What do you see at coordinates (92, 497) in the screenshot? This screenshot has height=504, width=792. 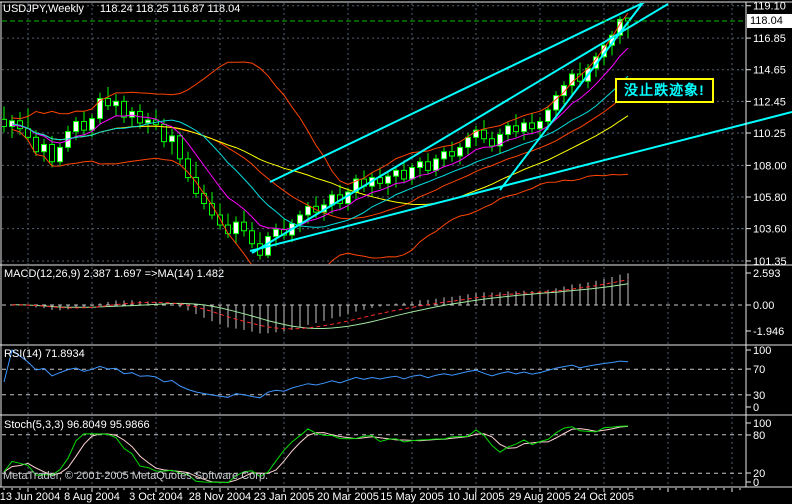 I see `time-axis-label: 8 Aug 2004` at bounding box center [92, 497].